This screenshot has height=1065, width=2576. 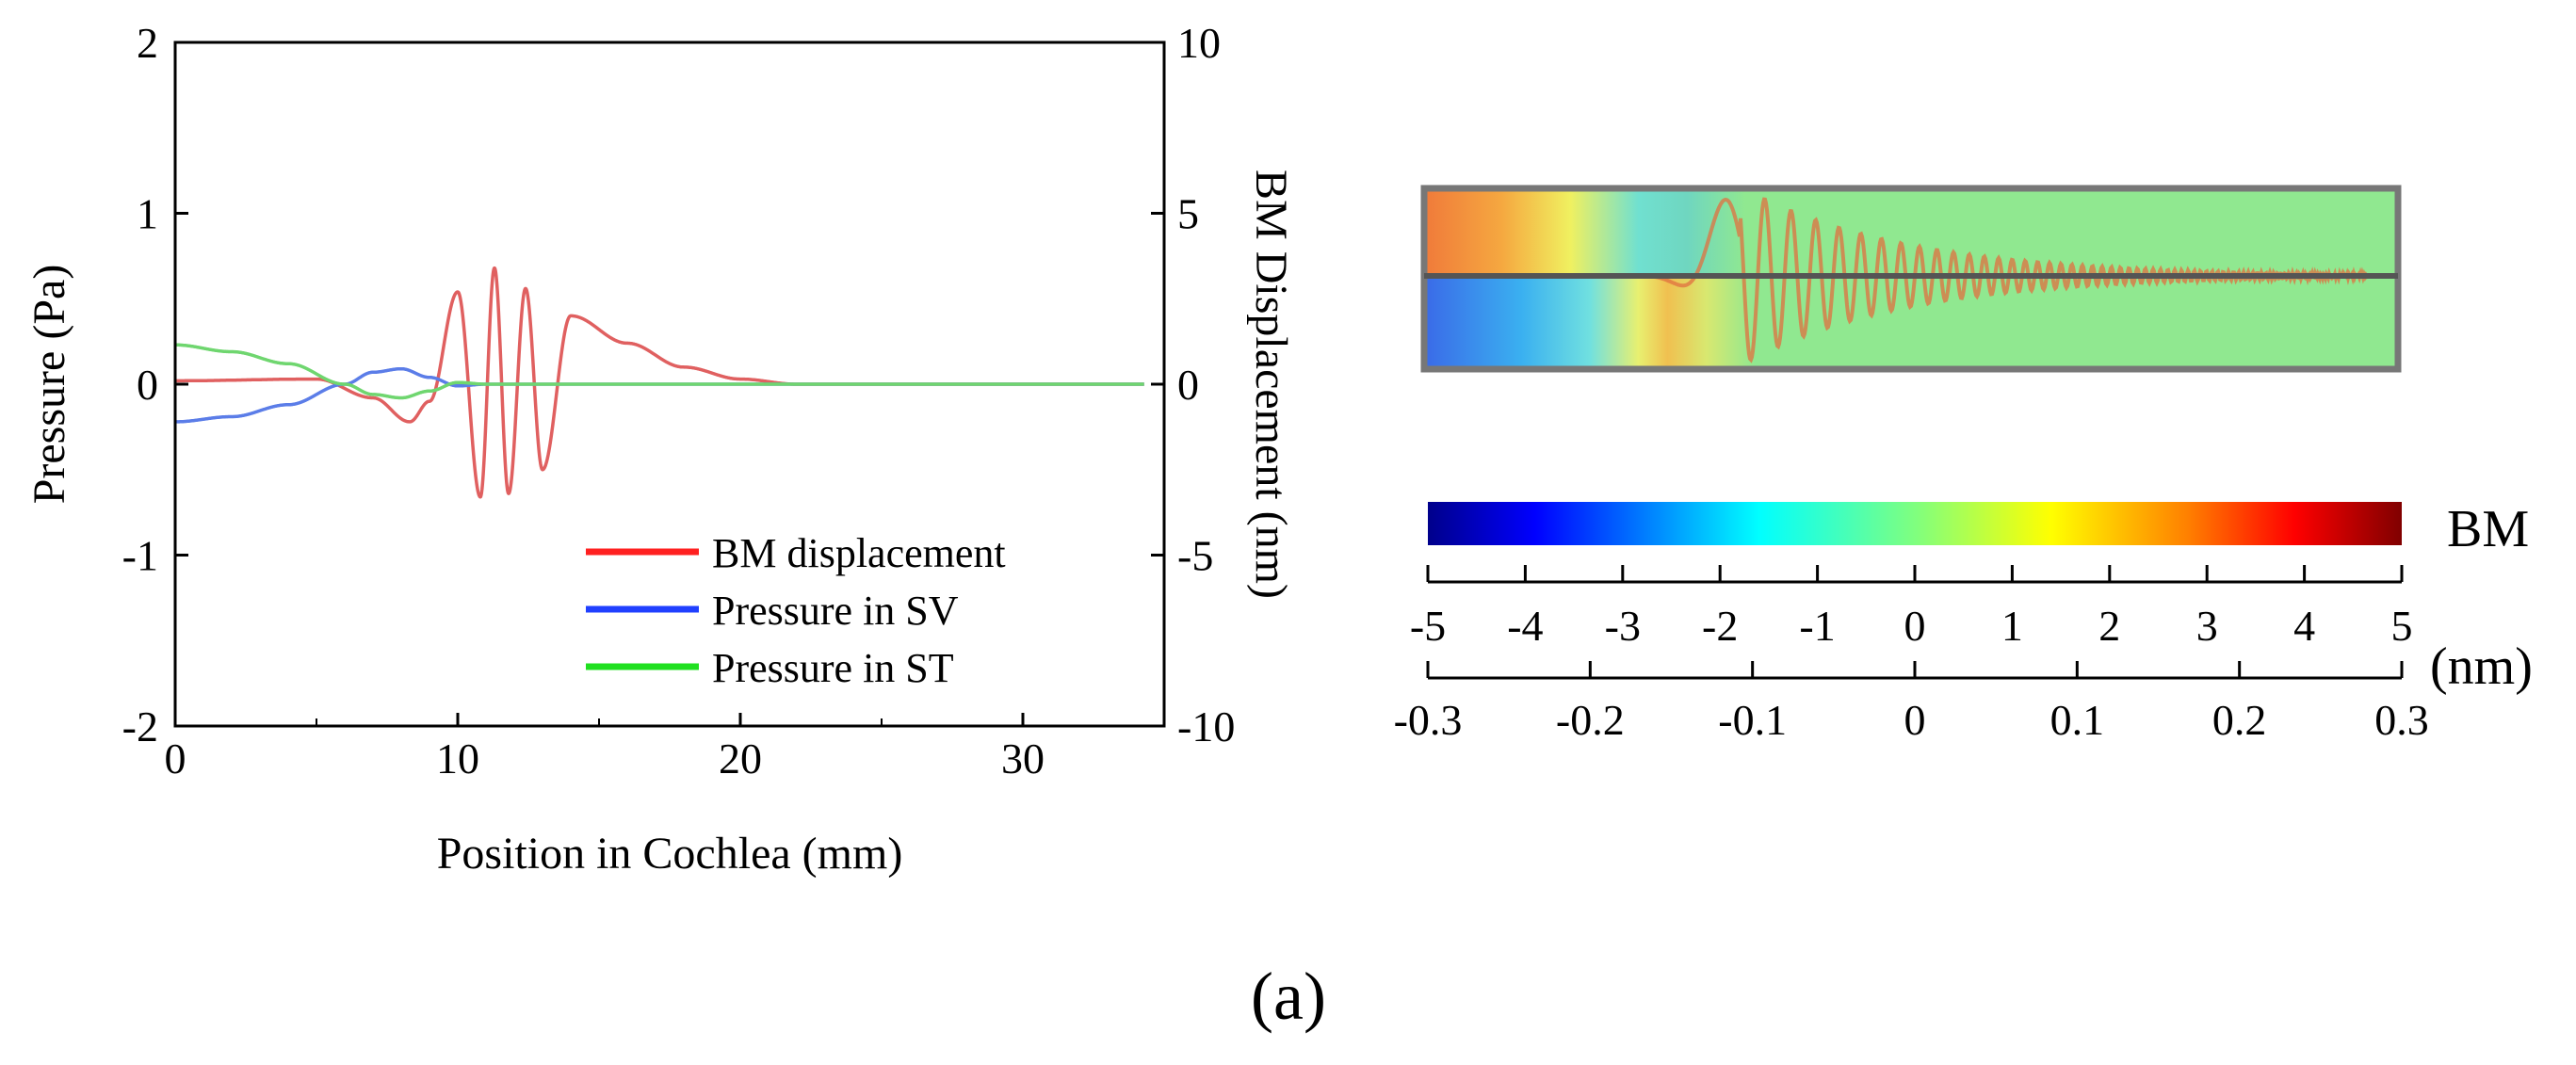 I want to click on bm-scale-label: -4, so click(x=1525, y=626).